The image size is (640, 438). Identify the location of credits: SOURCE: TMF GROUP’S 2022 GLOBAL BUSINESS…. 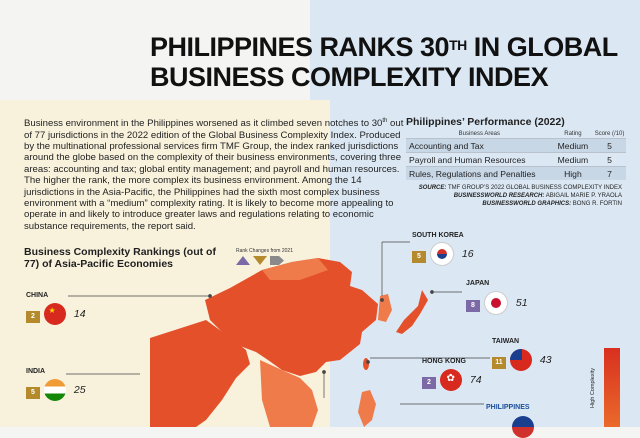
(492, 196).